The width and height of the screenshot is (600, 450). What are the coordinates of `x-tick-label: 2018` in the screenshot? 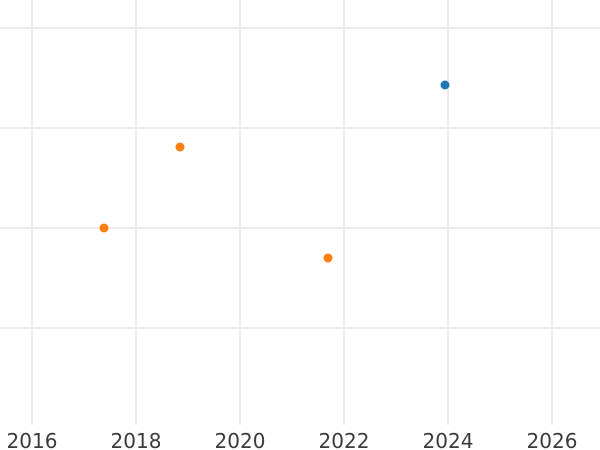 It's located at (136, 439).